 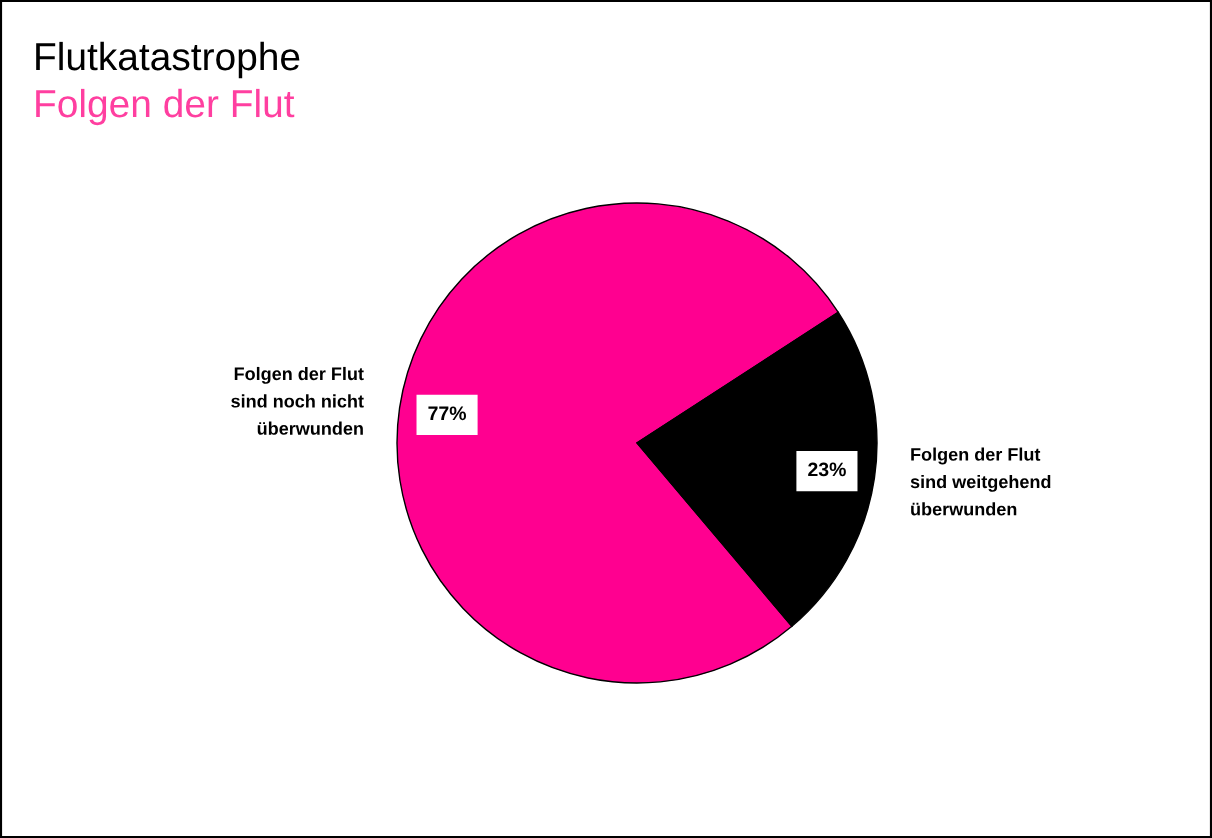 What do you see at coordinates (297, 400) in the screenshot?
I see `slice-label: Folgen der Flut sind noch nicht überwunden` at bounding box center [297, 400].